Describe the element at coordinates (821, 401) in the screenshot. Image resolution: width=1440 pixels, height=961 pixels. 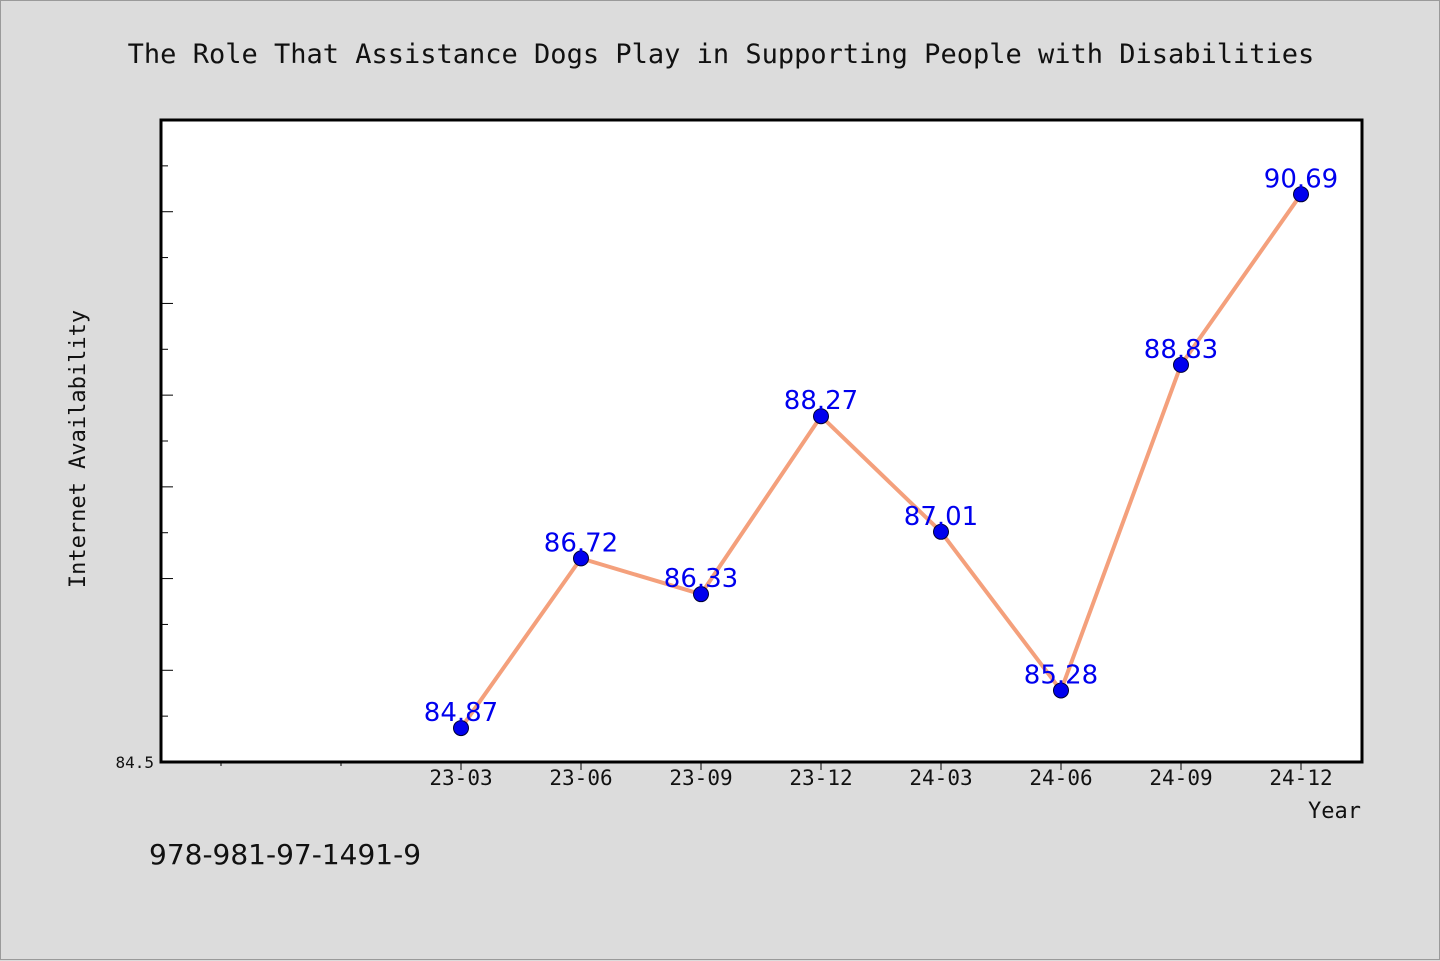
I see `data-label: 88.27` at that location.